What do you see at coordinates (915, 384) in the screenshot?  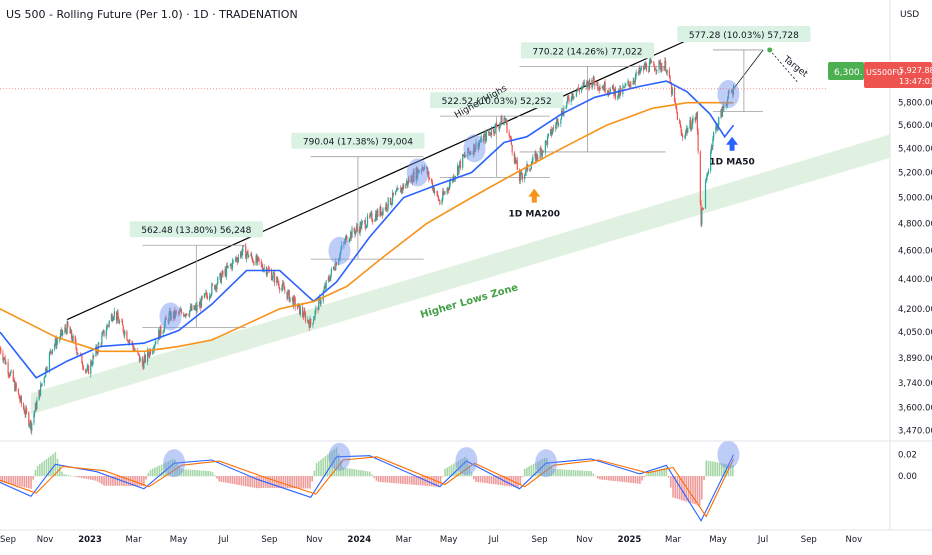 I see `y-tick-label: 3,740.00` at bounding box center [915, 384].